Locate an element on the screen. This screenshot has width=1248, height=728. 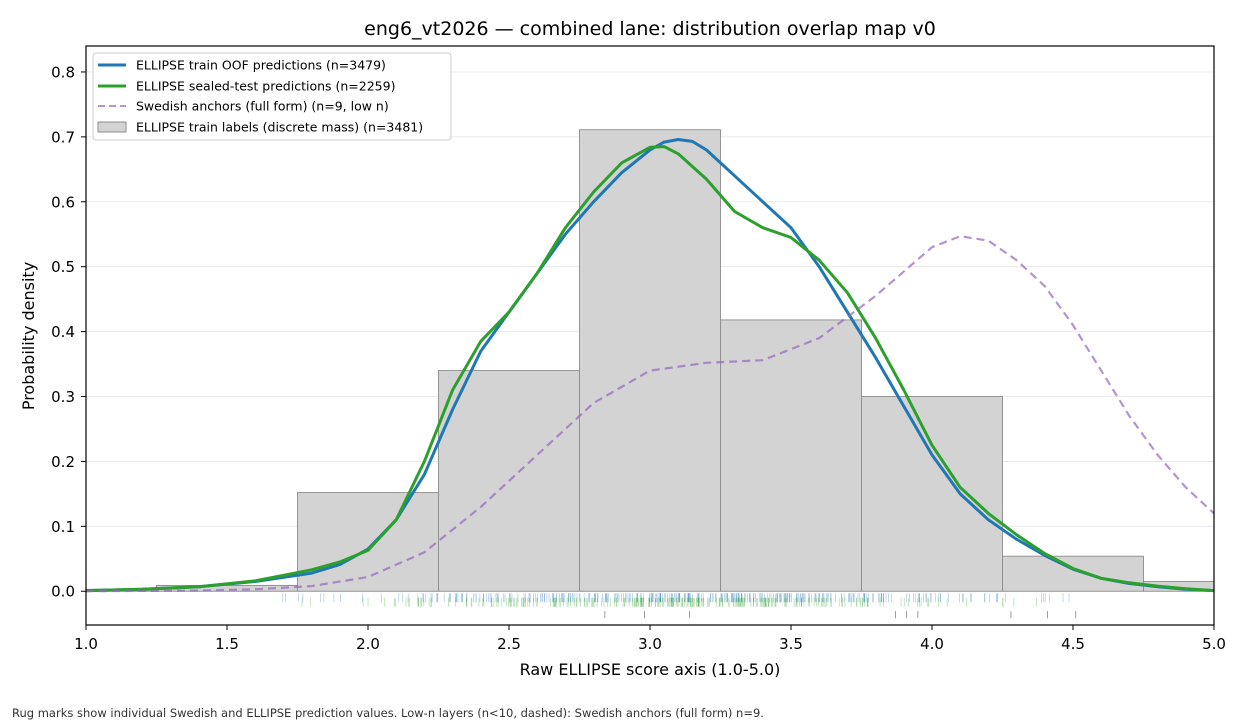
x-axis-label: Raw ELLIPSE score axis (1.0-5.0) is located at coordinates (650, 669).